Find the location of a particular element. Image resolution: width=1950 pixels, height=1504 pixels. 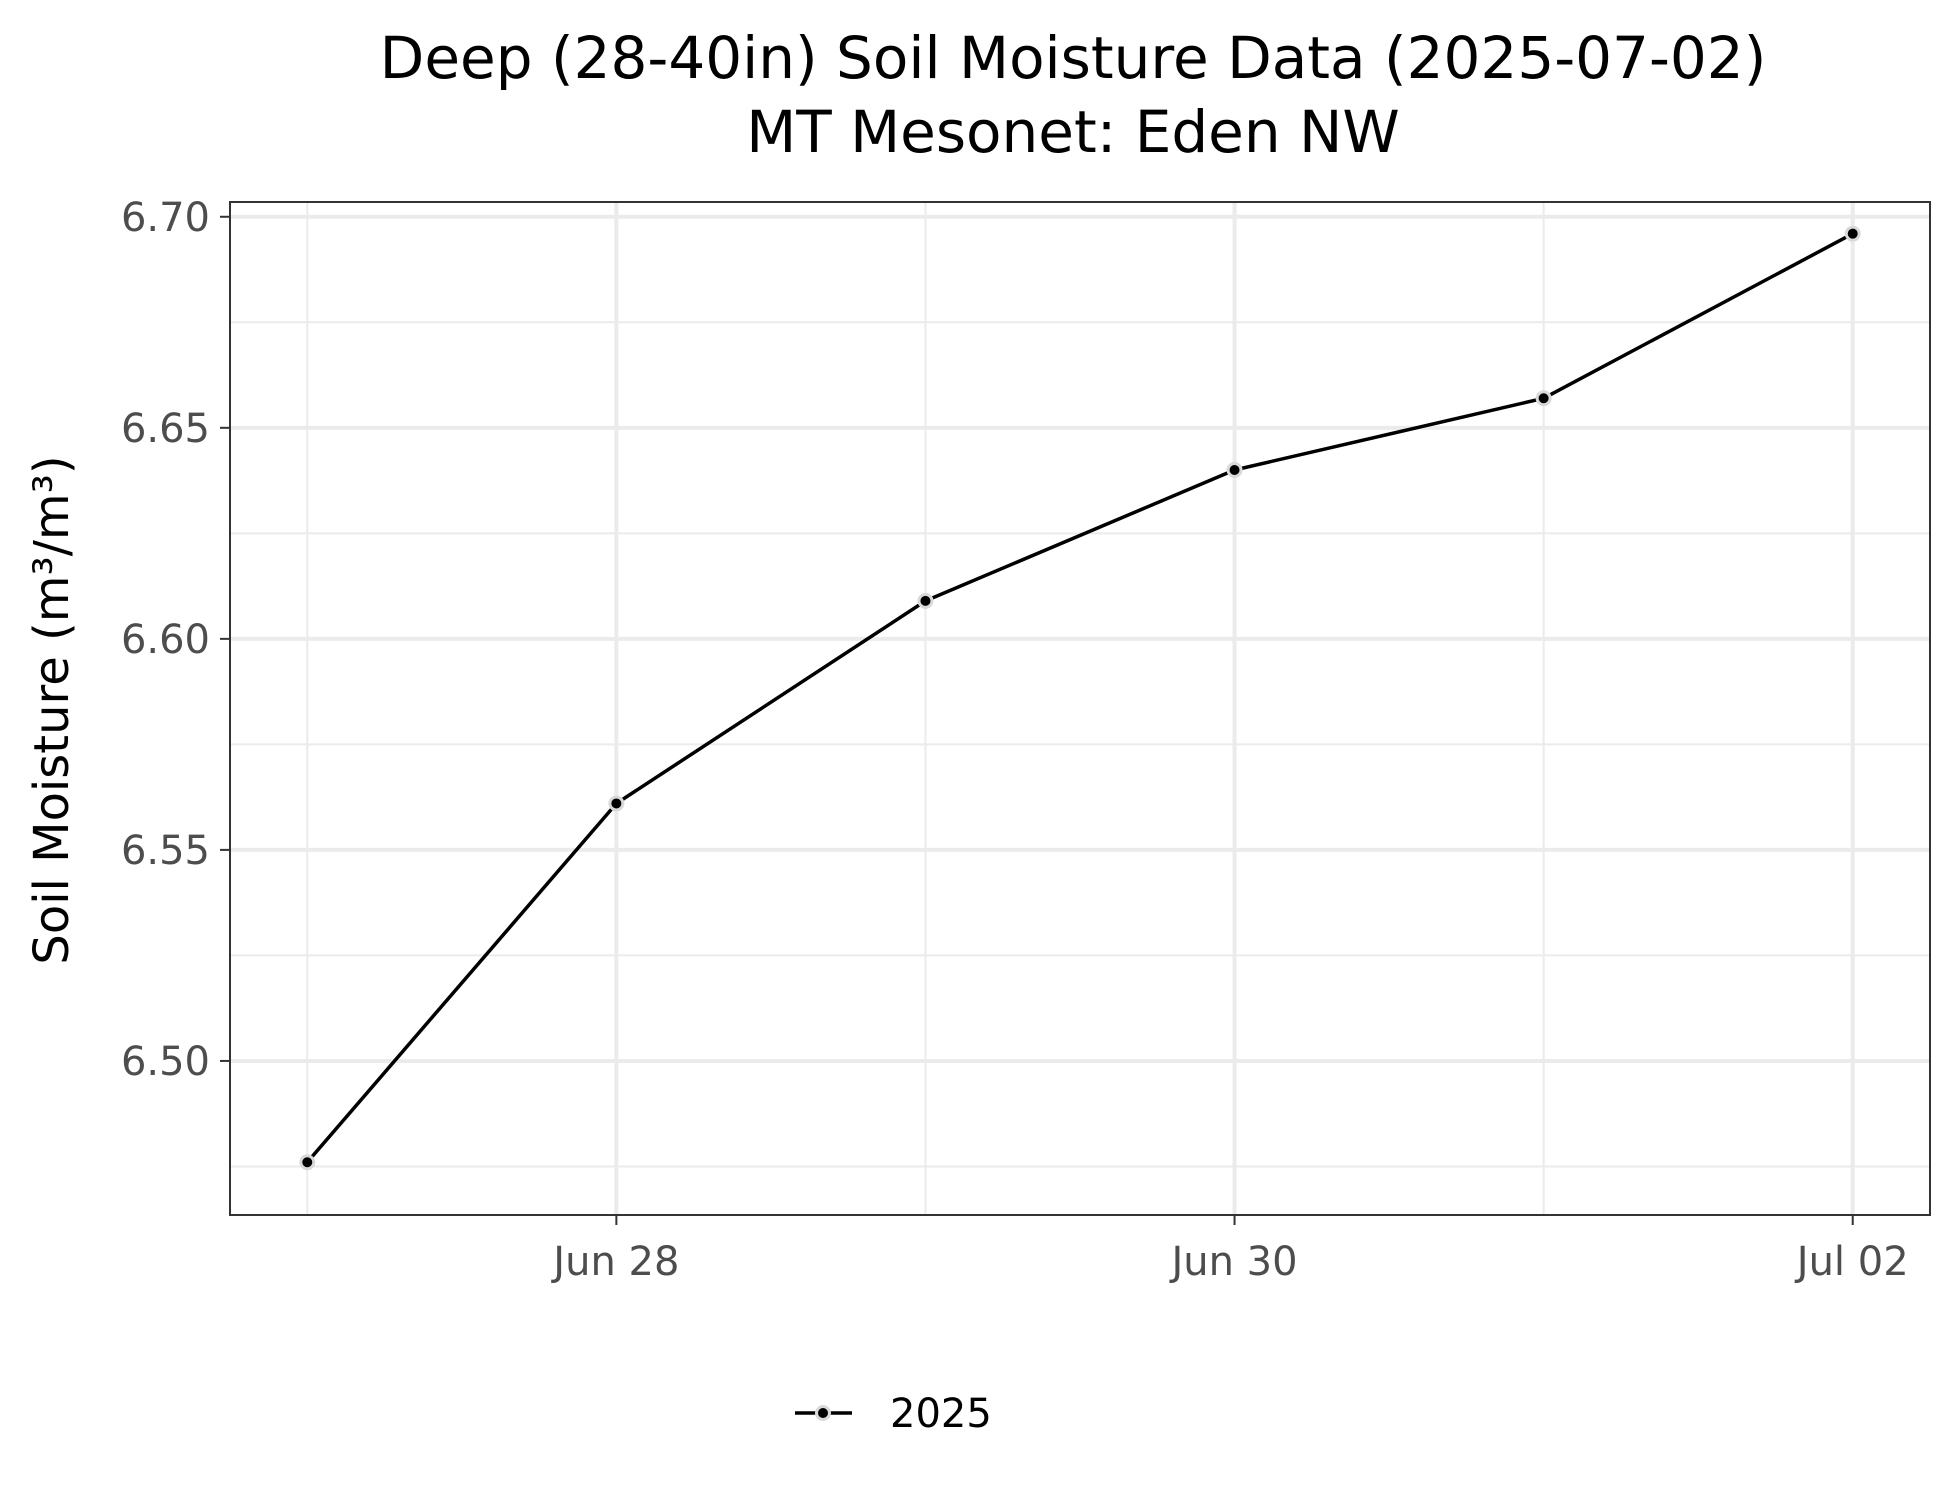

legend-key-point is located at coordinates (823, 1413).